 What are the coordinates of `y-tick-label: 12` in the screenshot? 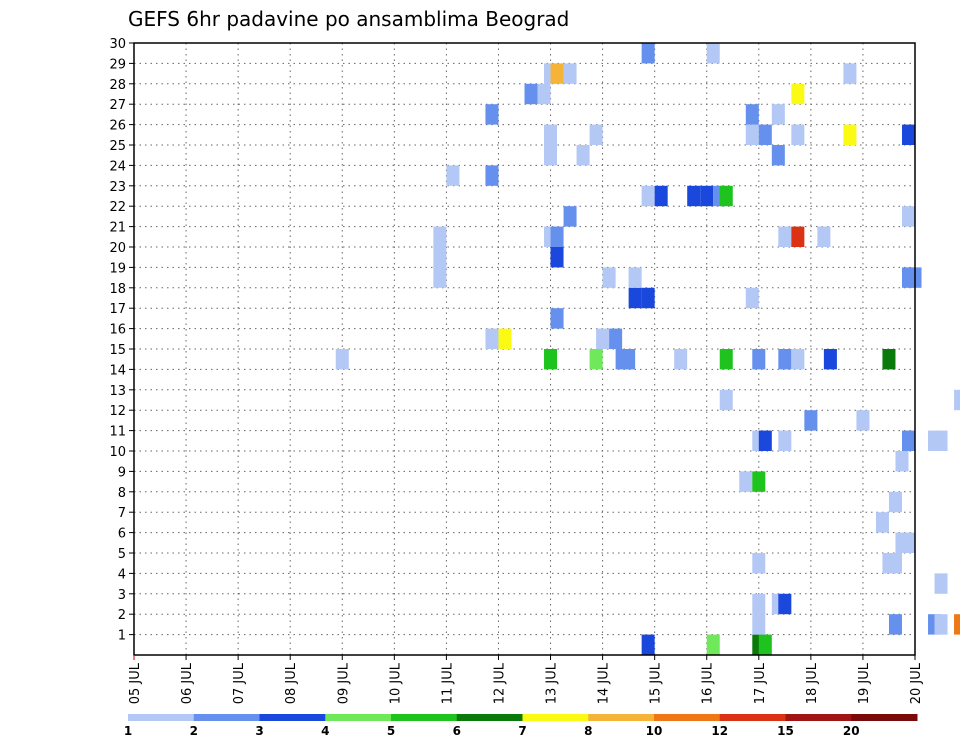 It's located at (117, 411).